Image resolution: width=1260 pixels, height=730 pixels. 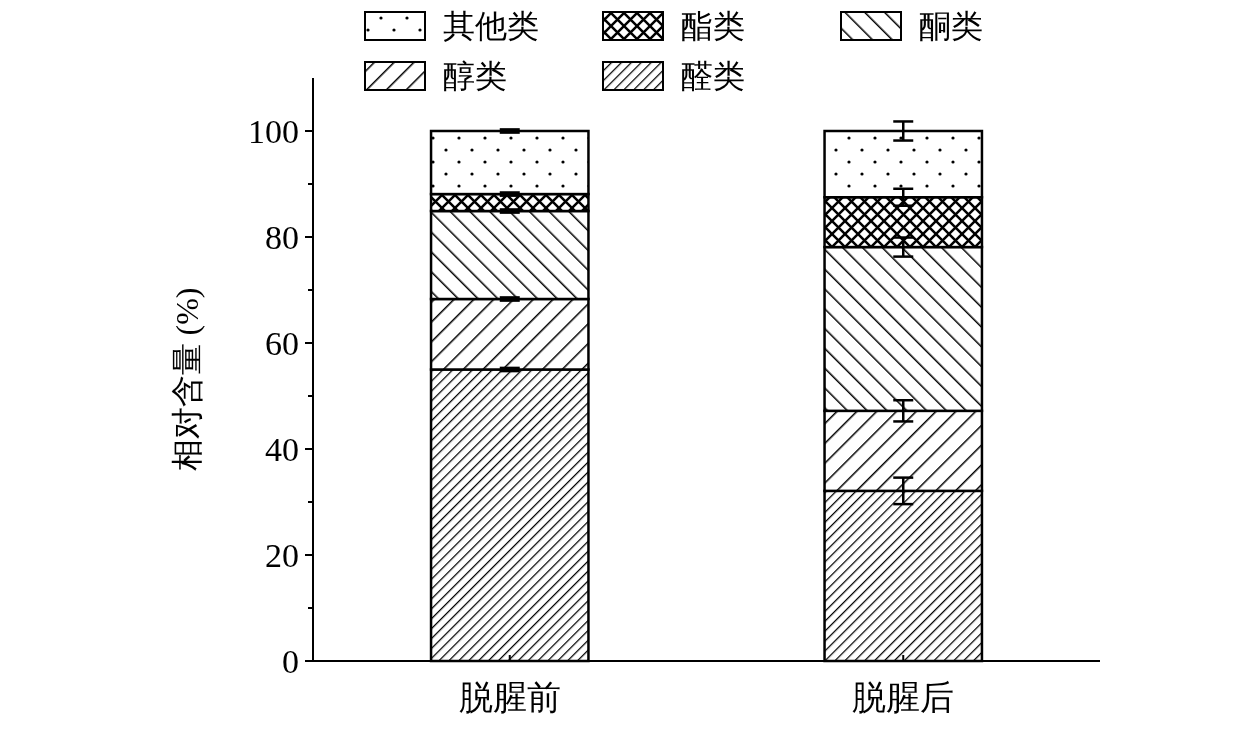 What do you see at coordinates (282, 237) in the screenshot?
I see `y-tick-label: 80` at bounding box center [282, 237].